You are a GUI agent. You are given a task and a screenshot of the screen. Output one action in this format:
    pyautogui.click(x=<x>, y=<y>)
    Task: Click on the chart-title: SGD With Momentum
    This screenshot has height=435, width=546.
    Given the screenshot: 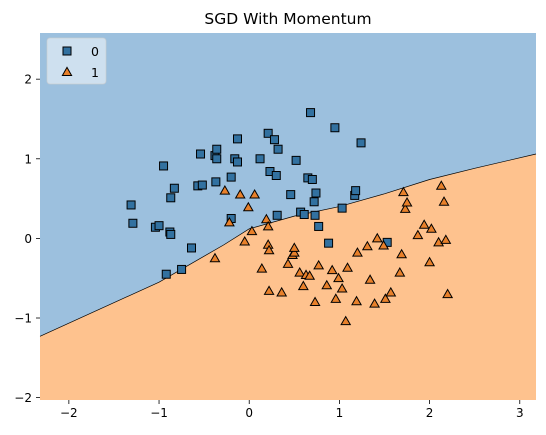 What is the action you would take?
    pyautogui.click(x=287, y=19)
    